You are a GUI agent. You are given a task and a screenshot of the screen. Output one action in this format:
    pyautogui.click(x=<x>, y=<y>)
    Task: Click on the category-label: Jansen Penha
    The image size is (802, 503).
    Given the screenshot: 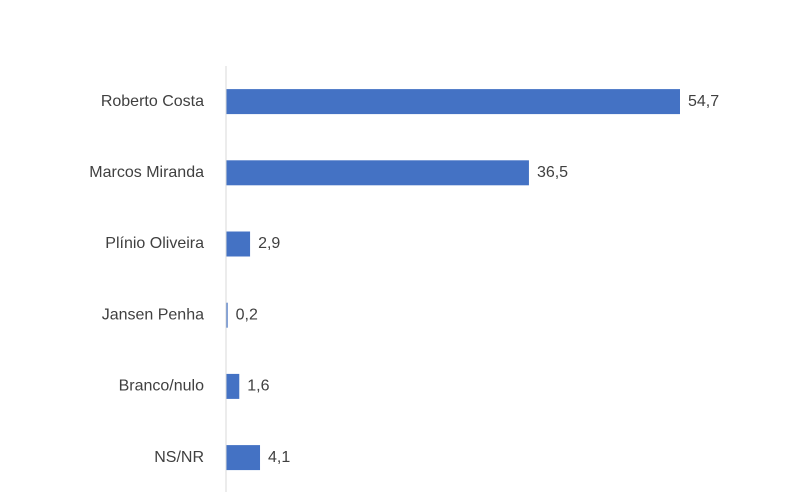 What is the action you would take?
    pyautogui.click(x=153, y=314)
    